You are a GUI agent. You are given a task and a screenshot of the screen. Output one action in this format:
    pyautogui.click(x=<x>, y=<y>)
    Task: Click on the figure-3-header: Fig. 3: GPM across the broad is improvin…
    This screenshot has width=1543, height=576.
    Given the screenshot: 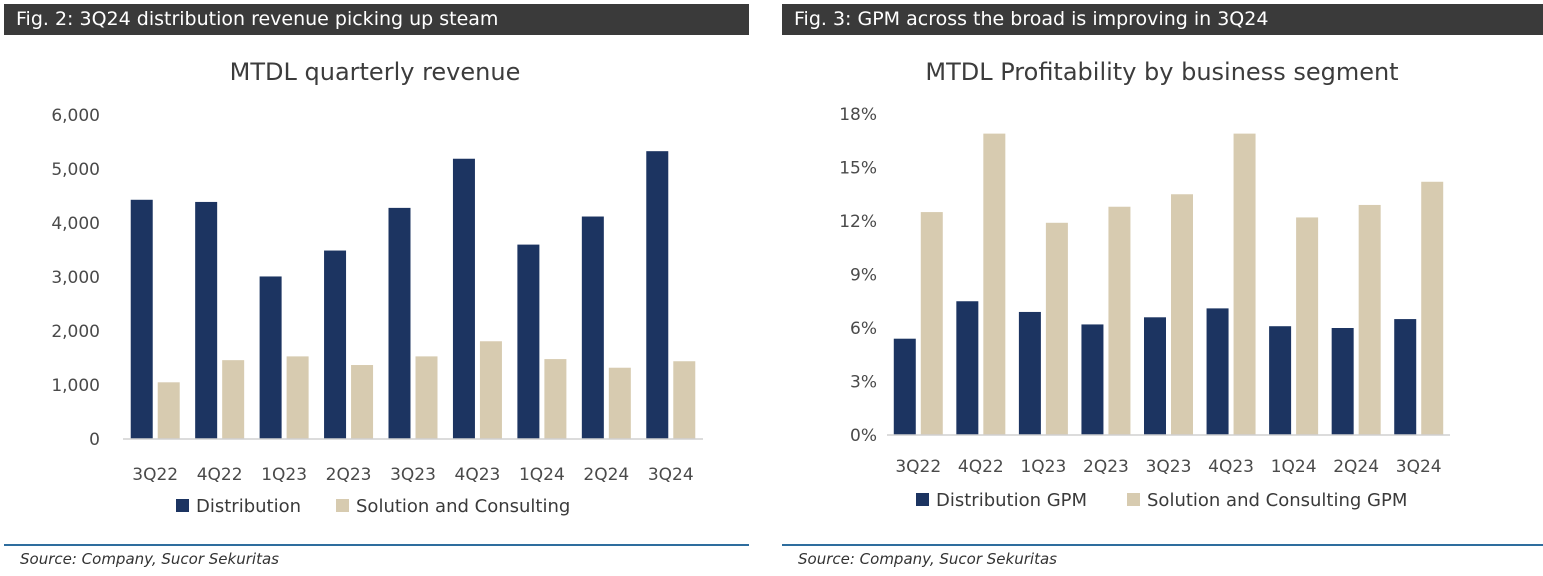 What is the action you would take?
    pyautogui.click(x=1162, y=19)
    